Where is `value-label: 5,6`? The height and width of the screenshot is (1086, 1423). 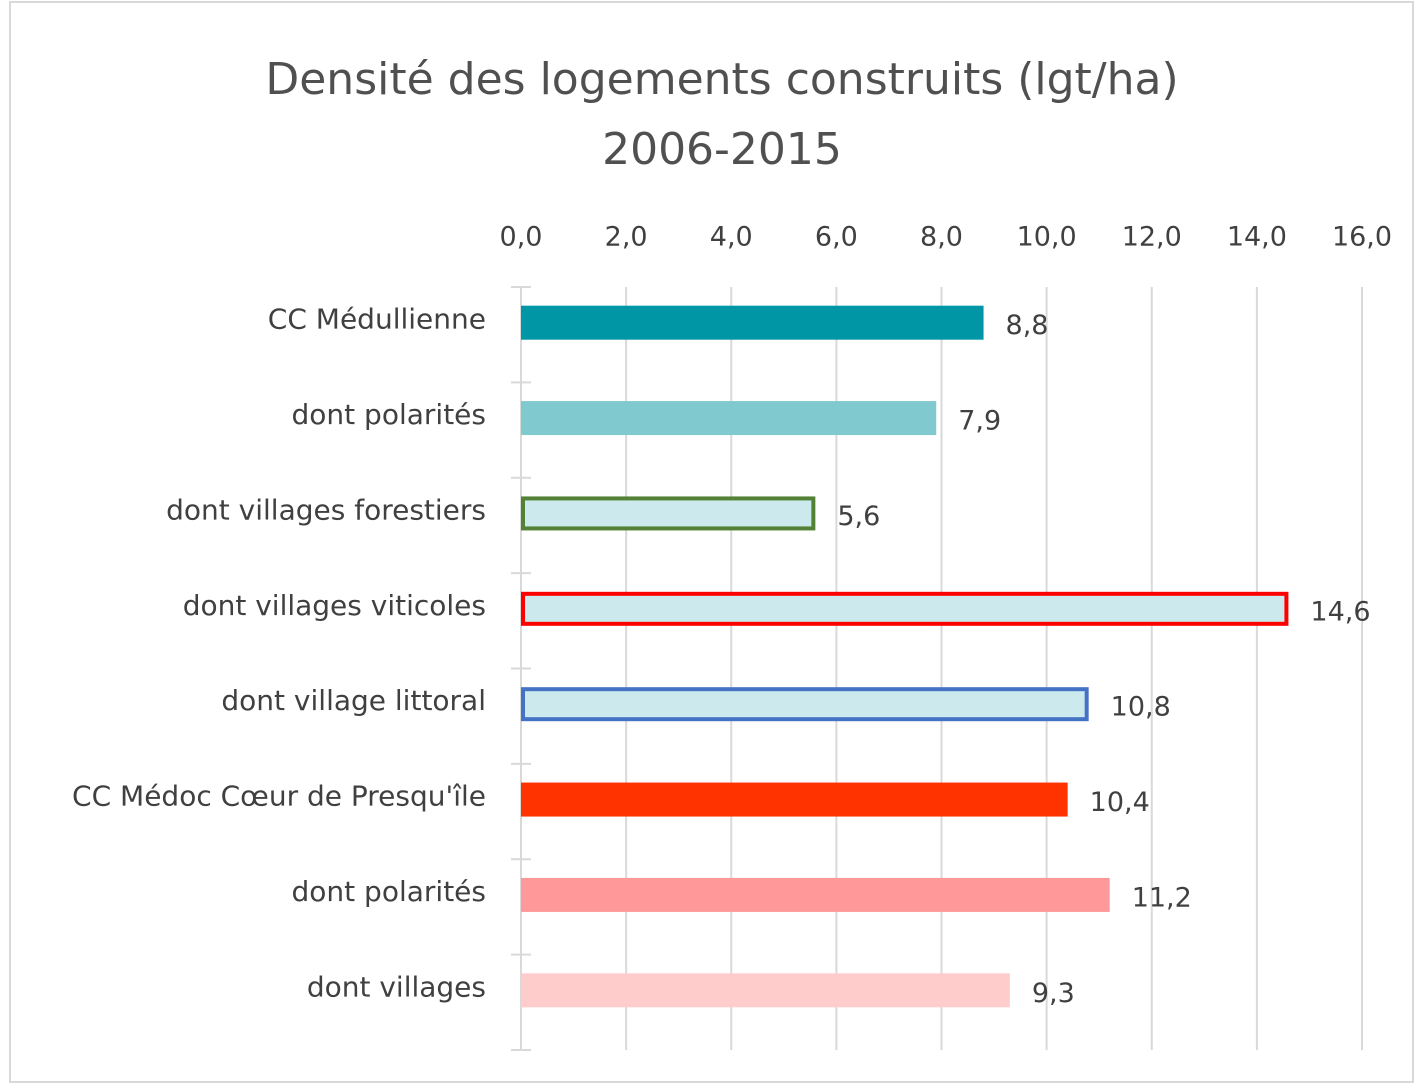
value-label: 5,6 is located at coordinates (858, 516).